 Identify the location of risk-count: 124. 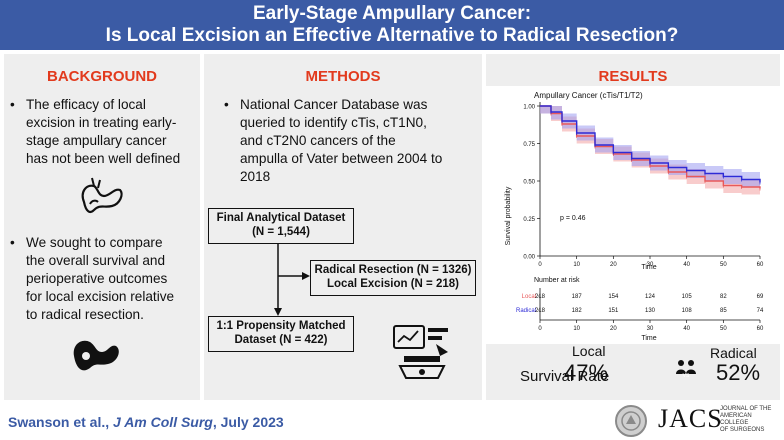
(650, 297).